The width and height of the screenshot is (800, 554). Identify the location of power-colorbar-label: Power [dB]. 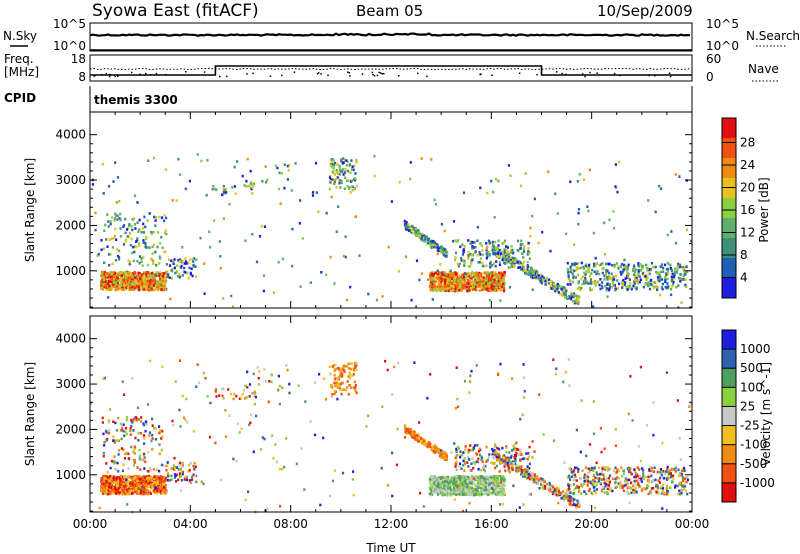
(764, 209).